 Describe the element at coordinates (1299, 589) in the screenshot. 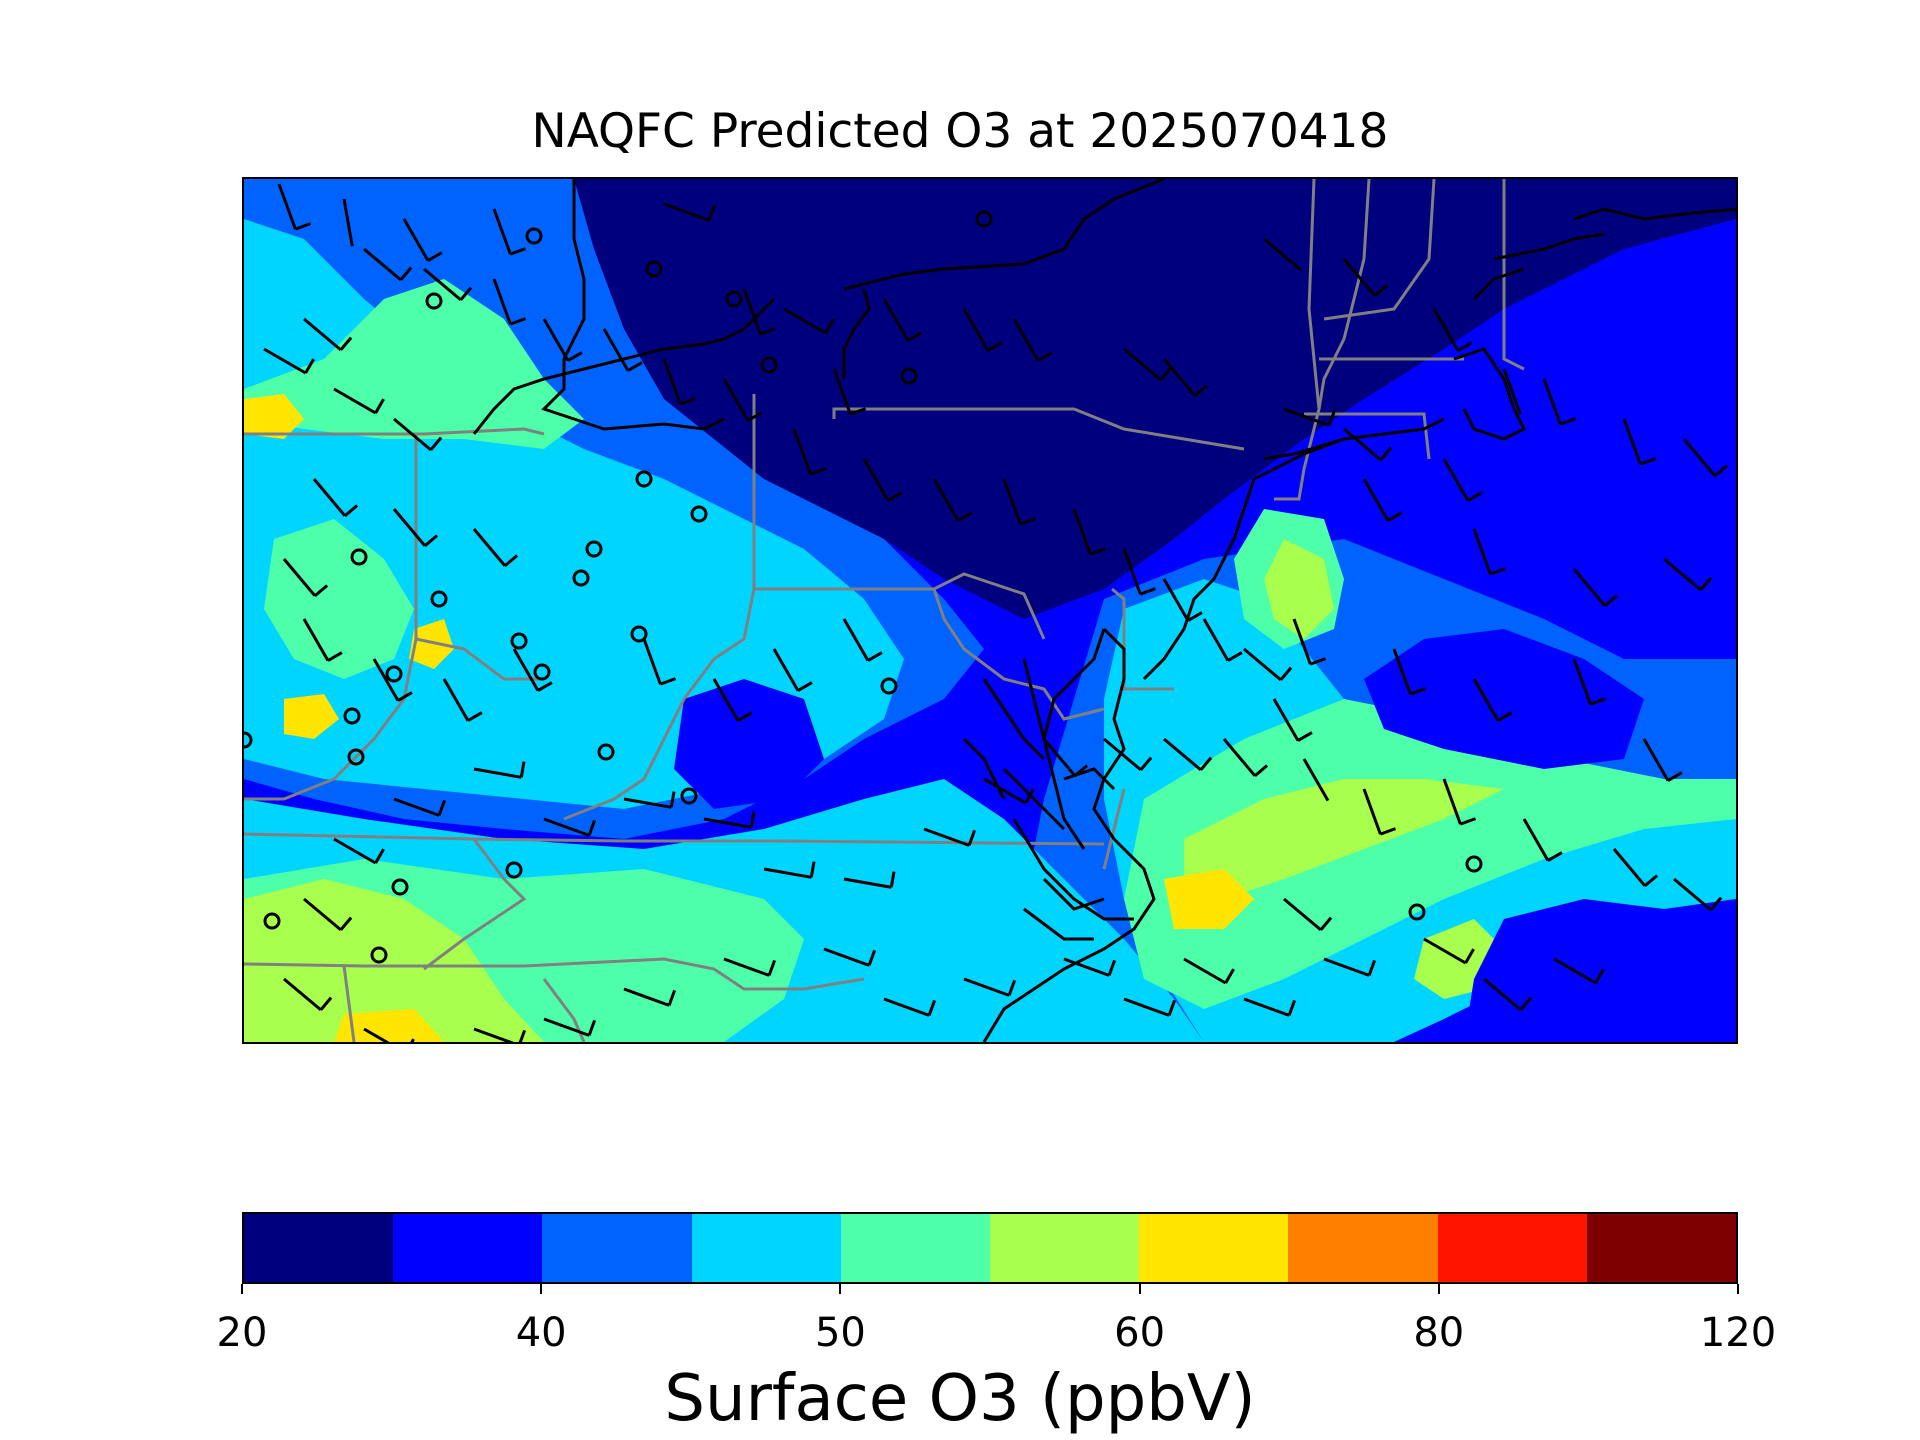

I see `region-60-c` at that location.